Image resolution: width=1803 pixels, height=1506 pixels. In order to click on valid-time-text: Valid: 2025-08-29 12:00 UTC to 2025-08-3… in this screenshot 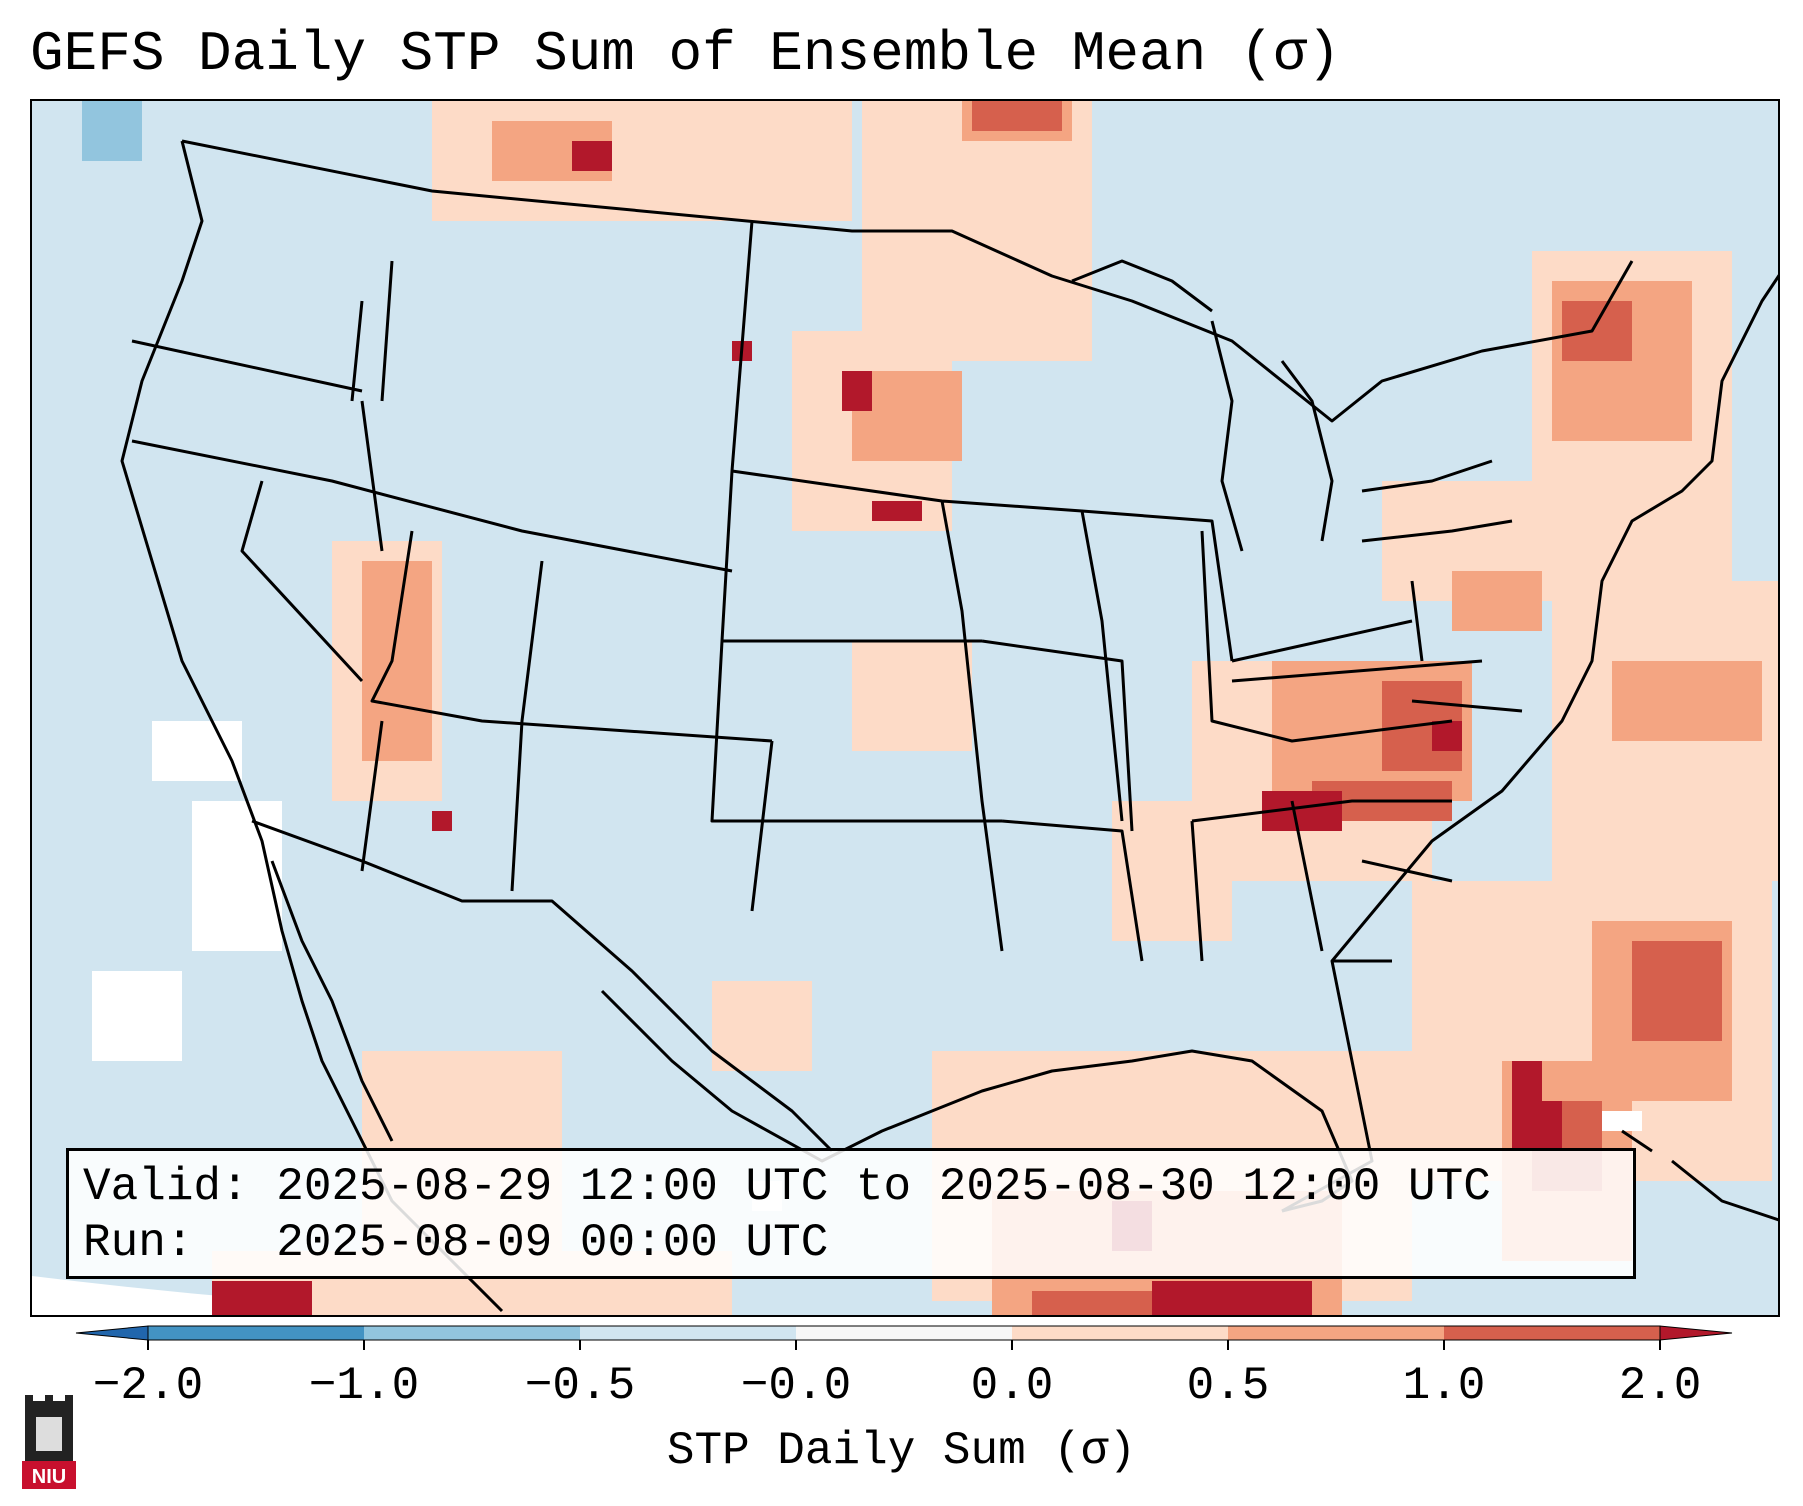, I will do `click(787, 1187)`.